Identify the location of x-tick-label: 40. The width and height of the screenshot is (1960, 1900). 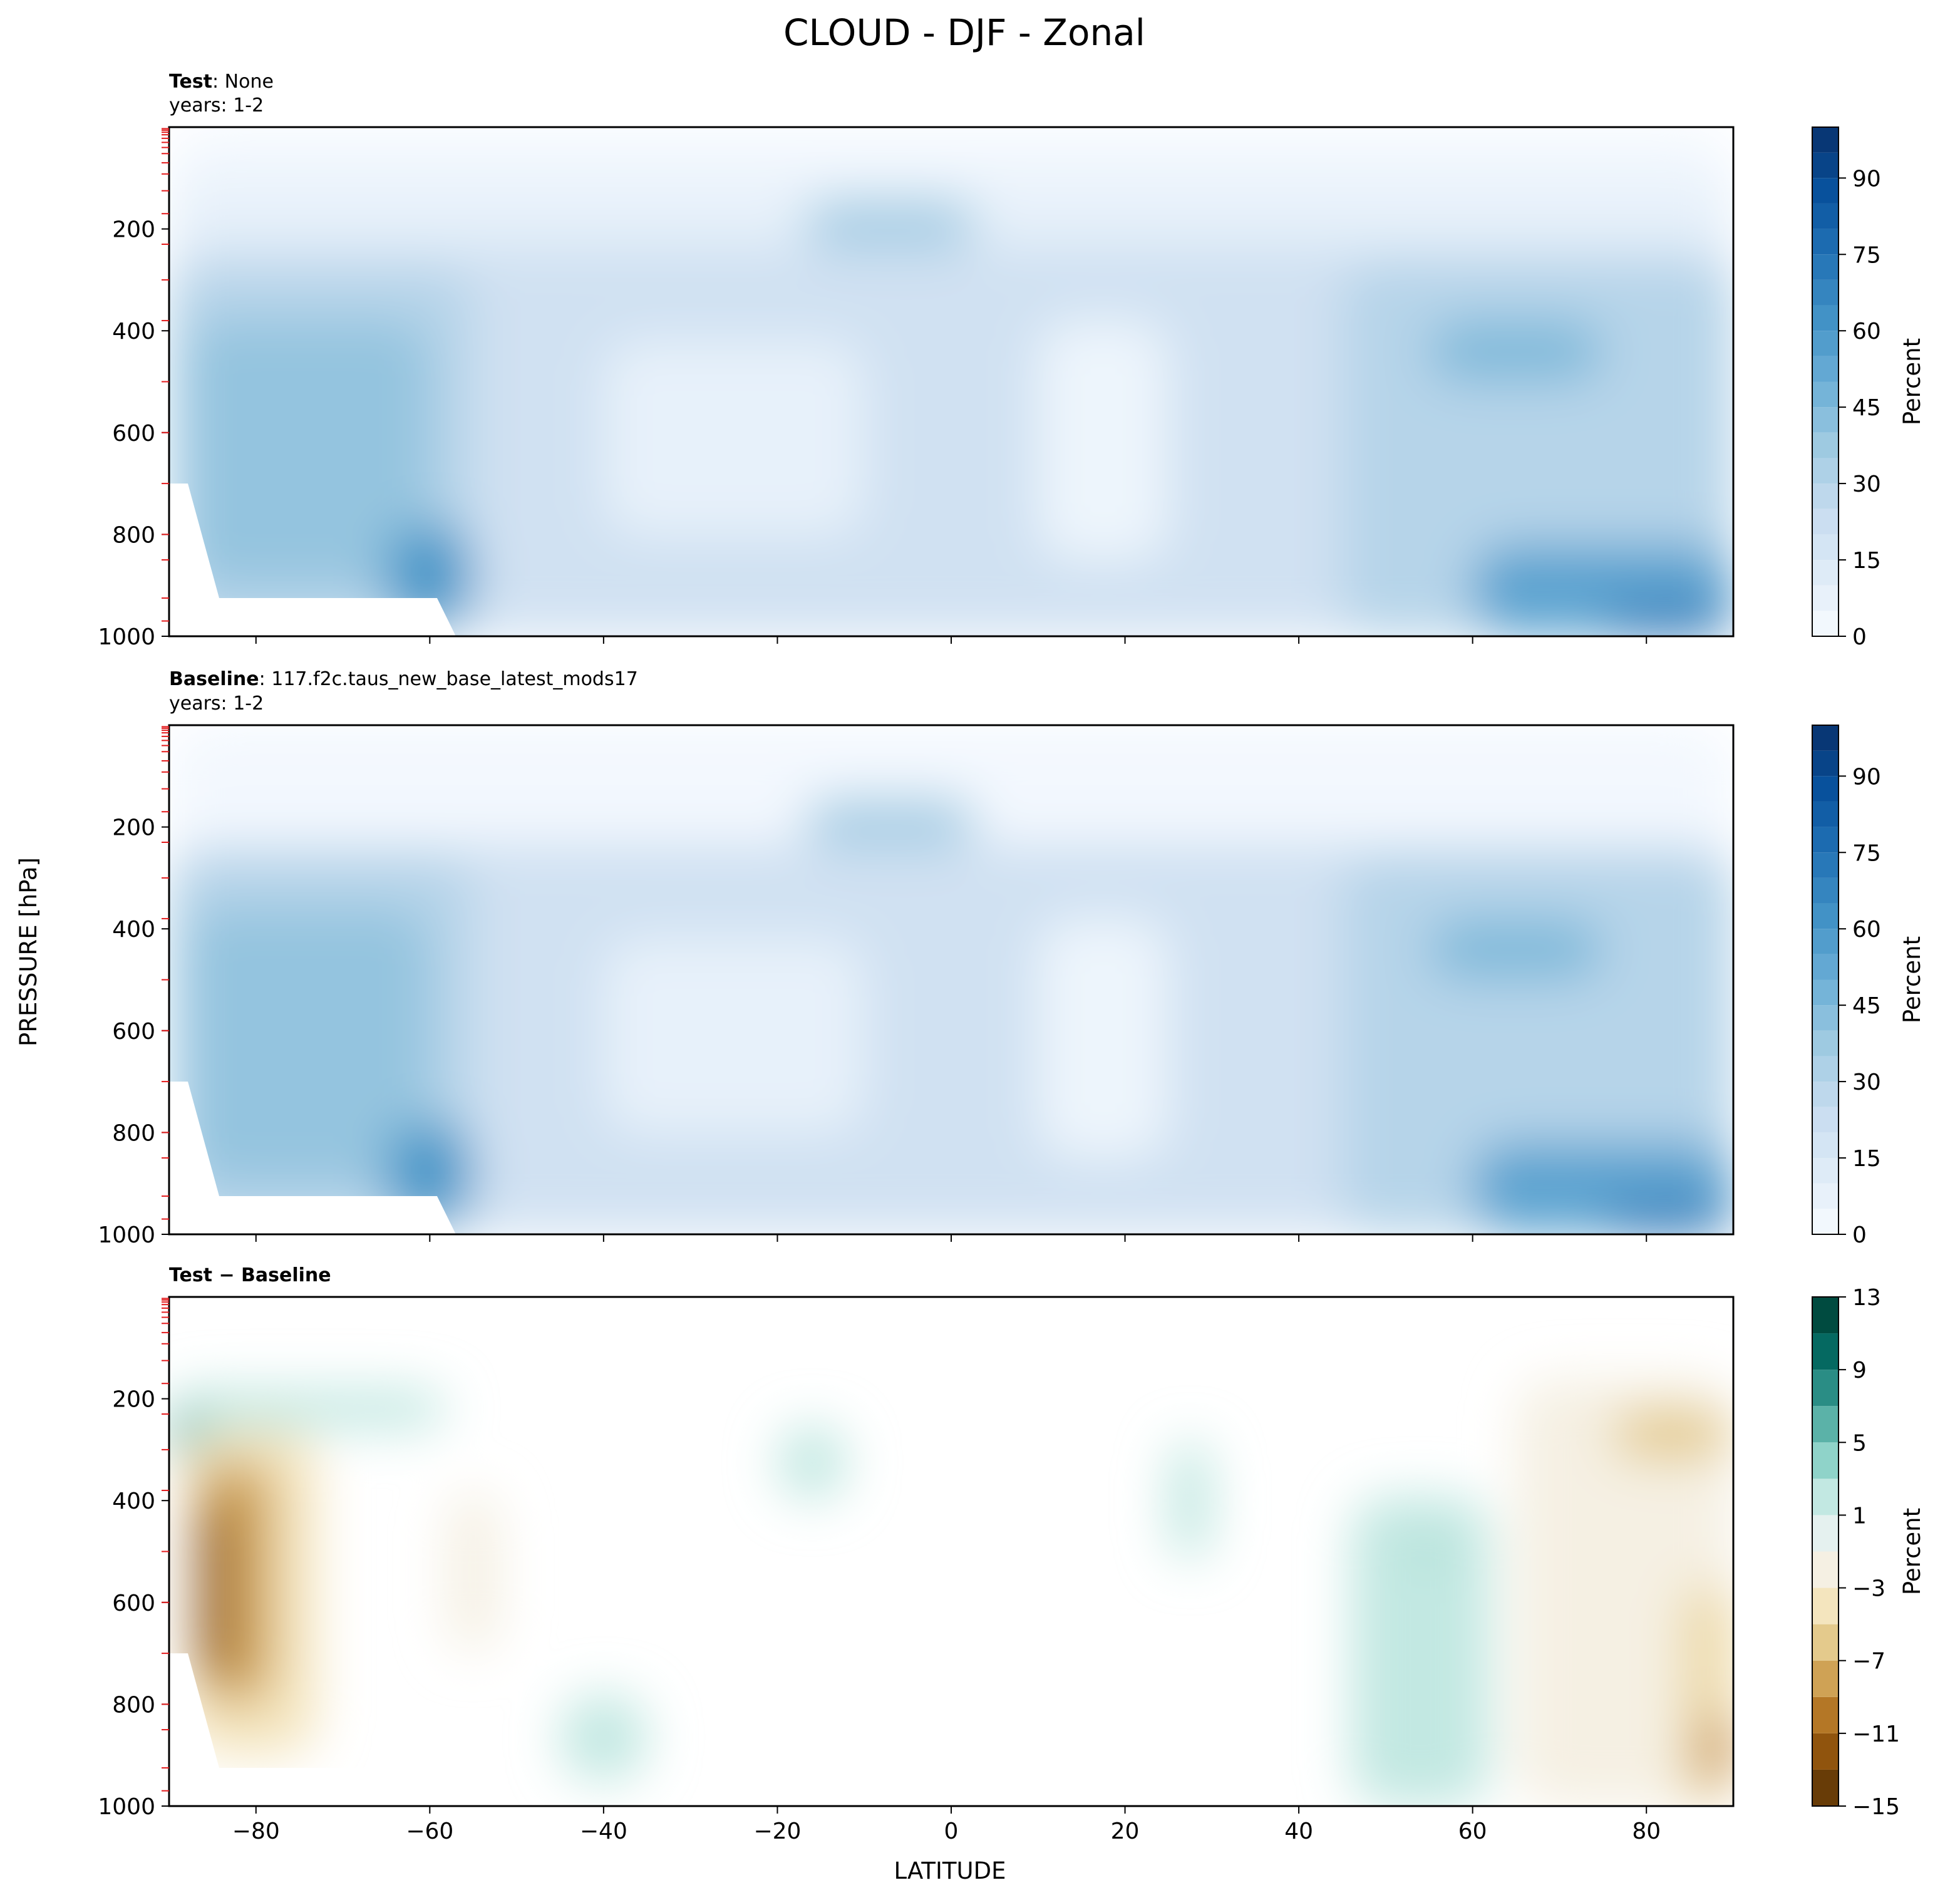
(1298, 1831).